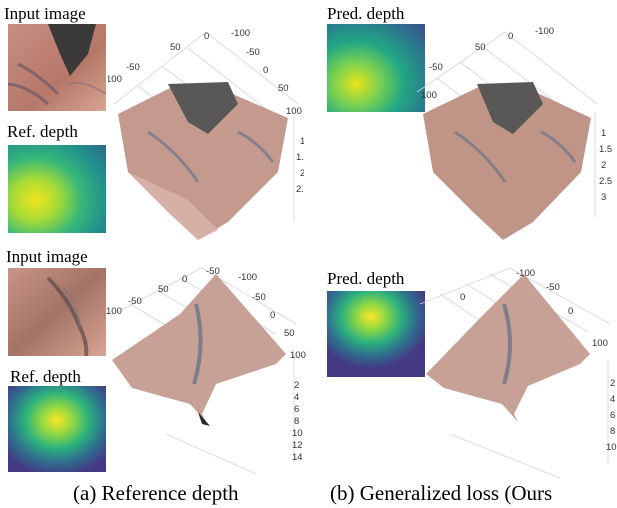  What do you see at coordinates (366, 278) in the screenshot?
I see `pred-depth-label-bottom: Pred. depth` at bounding box center [366, 278].